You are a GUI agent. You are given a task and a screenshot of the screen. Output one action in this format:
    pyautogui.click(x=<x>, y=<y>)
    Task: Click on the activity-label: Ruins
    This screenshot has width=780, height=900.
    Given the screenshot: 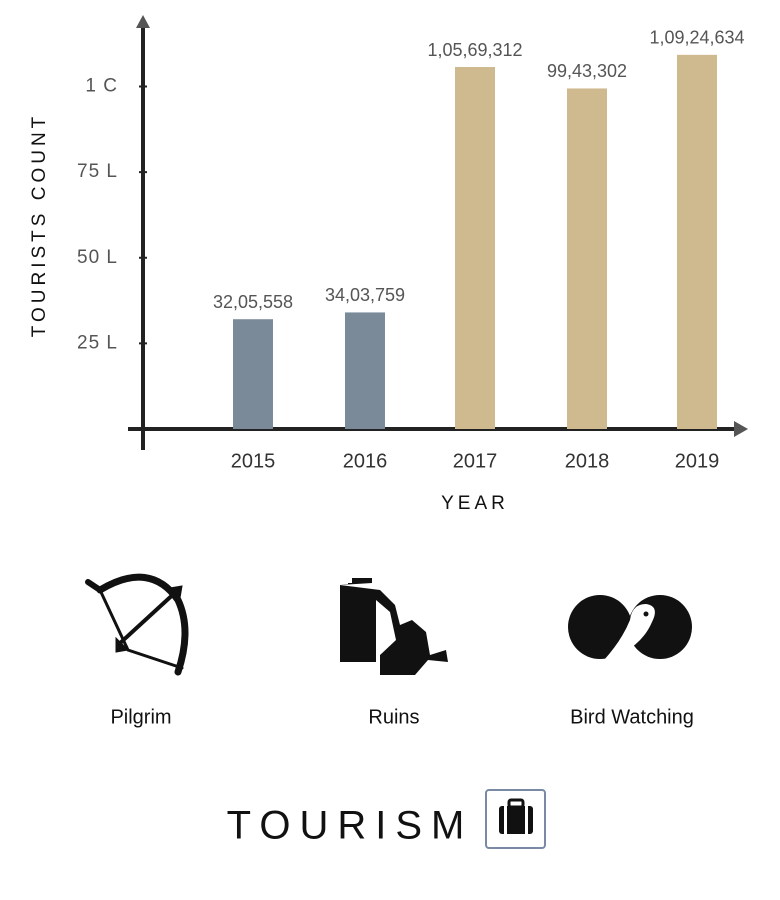 What is the action you would take?
    pyautogui.click(x=393, y=717)
    